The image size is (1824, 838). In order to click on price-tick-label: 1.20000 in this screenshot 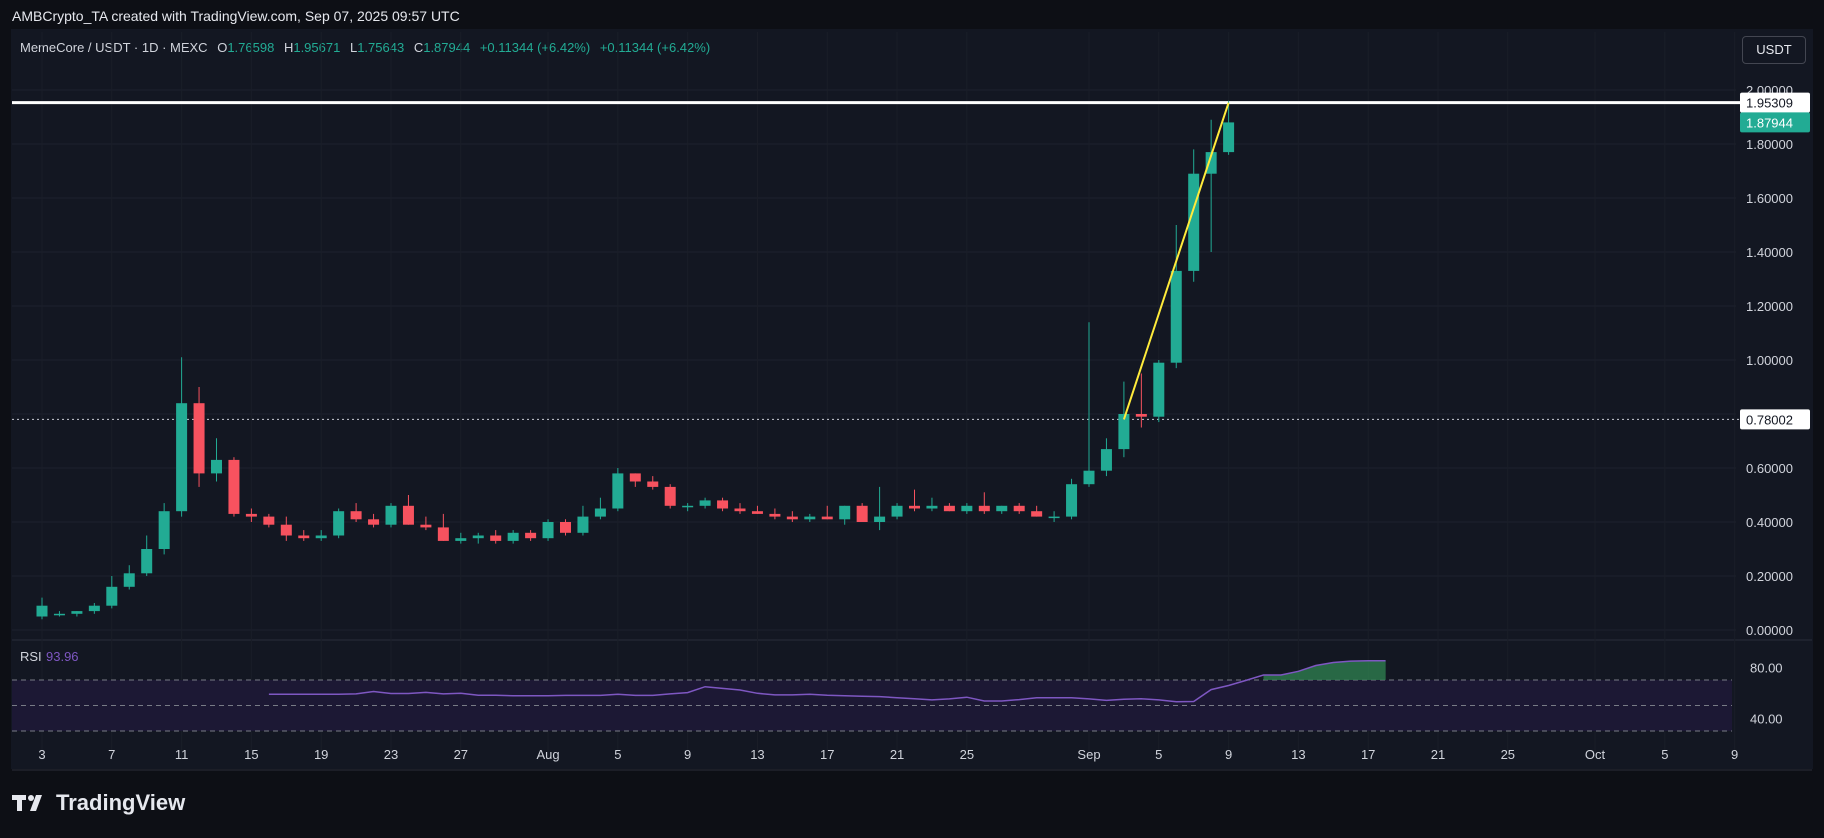, I will do `click(1769, 306)`.